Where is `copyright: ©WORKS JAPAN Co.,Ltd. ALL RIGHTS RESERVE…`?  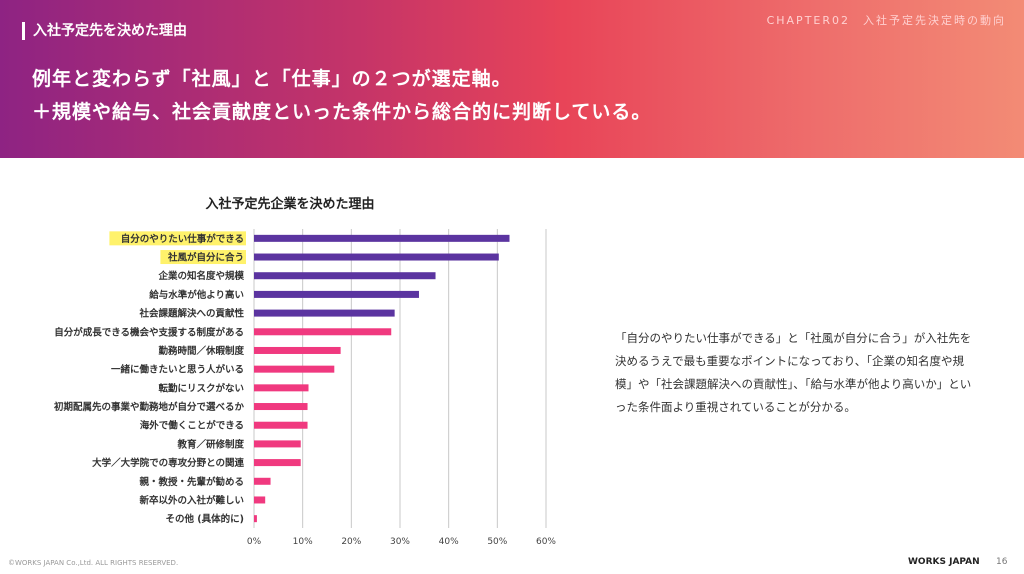 copyright: ©WORKS JAPAN Co.,Ltd. ALL RIGHTS RESERVE… is located at coordinates (93, 563).